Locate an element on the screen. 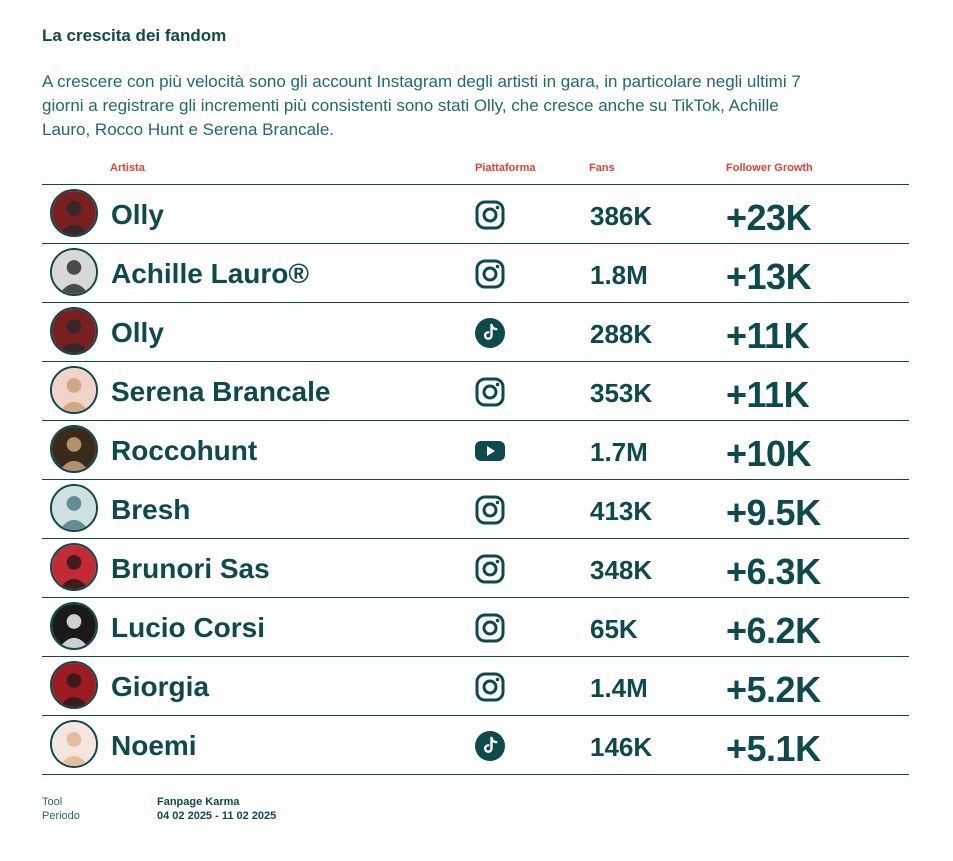 This screenshot has height=861, width=953. table-row: Noemi 146K +5.1K is located at coordinates (475, 745).